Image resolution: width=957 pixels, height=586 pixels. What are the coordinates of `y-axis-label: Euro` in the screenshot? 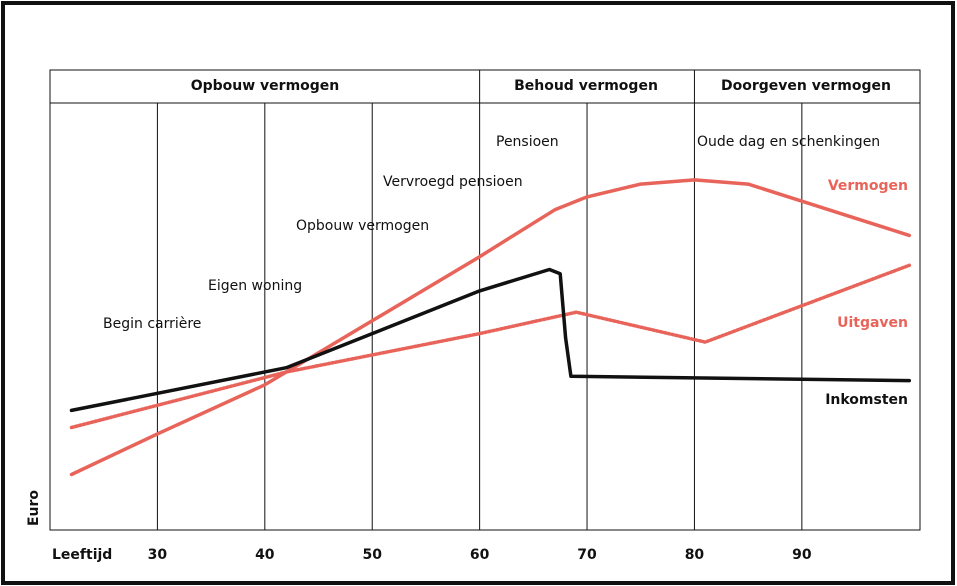 It's located at (34, 508).